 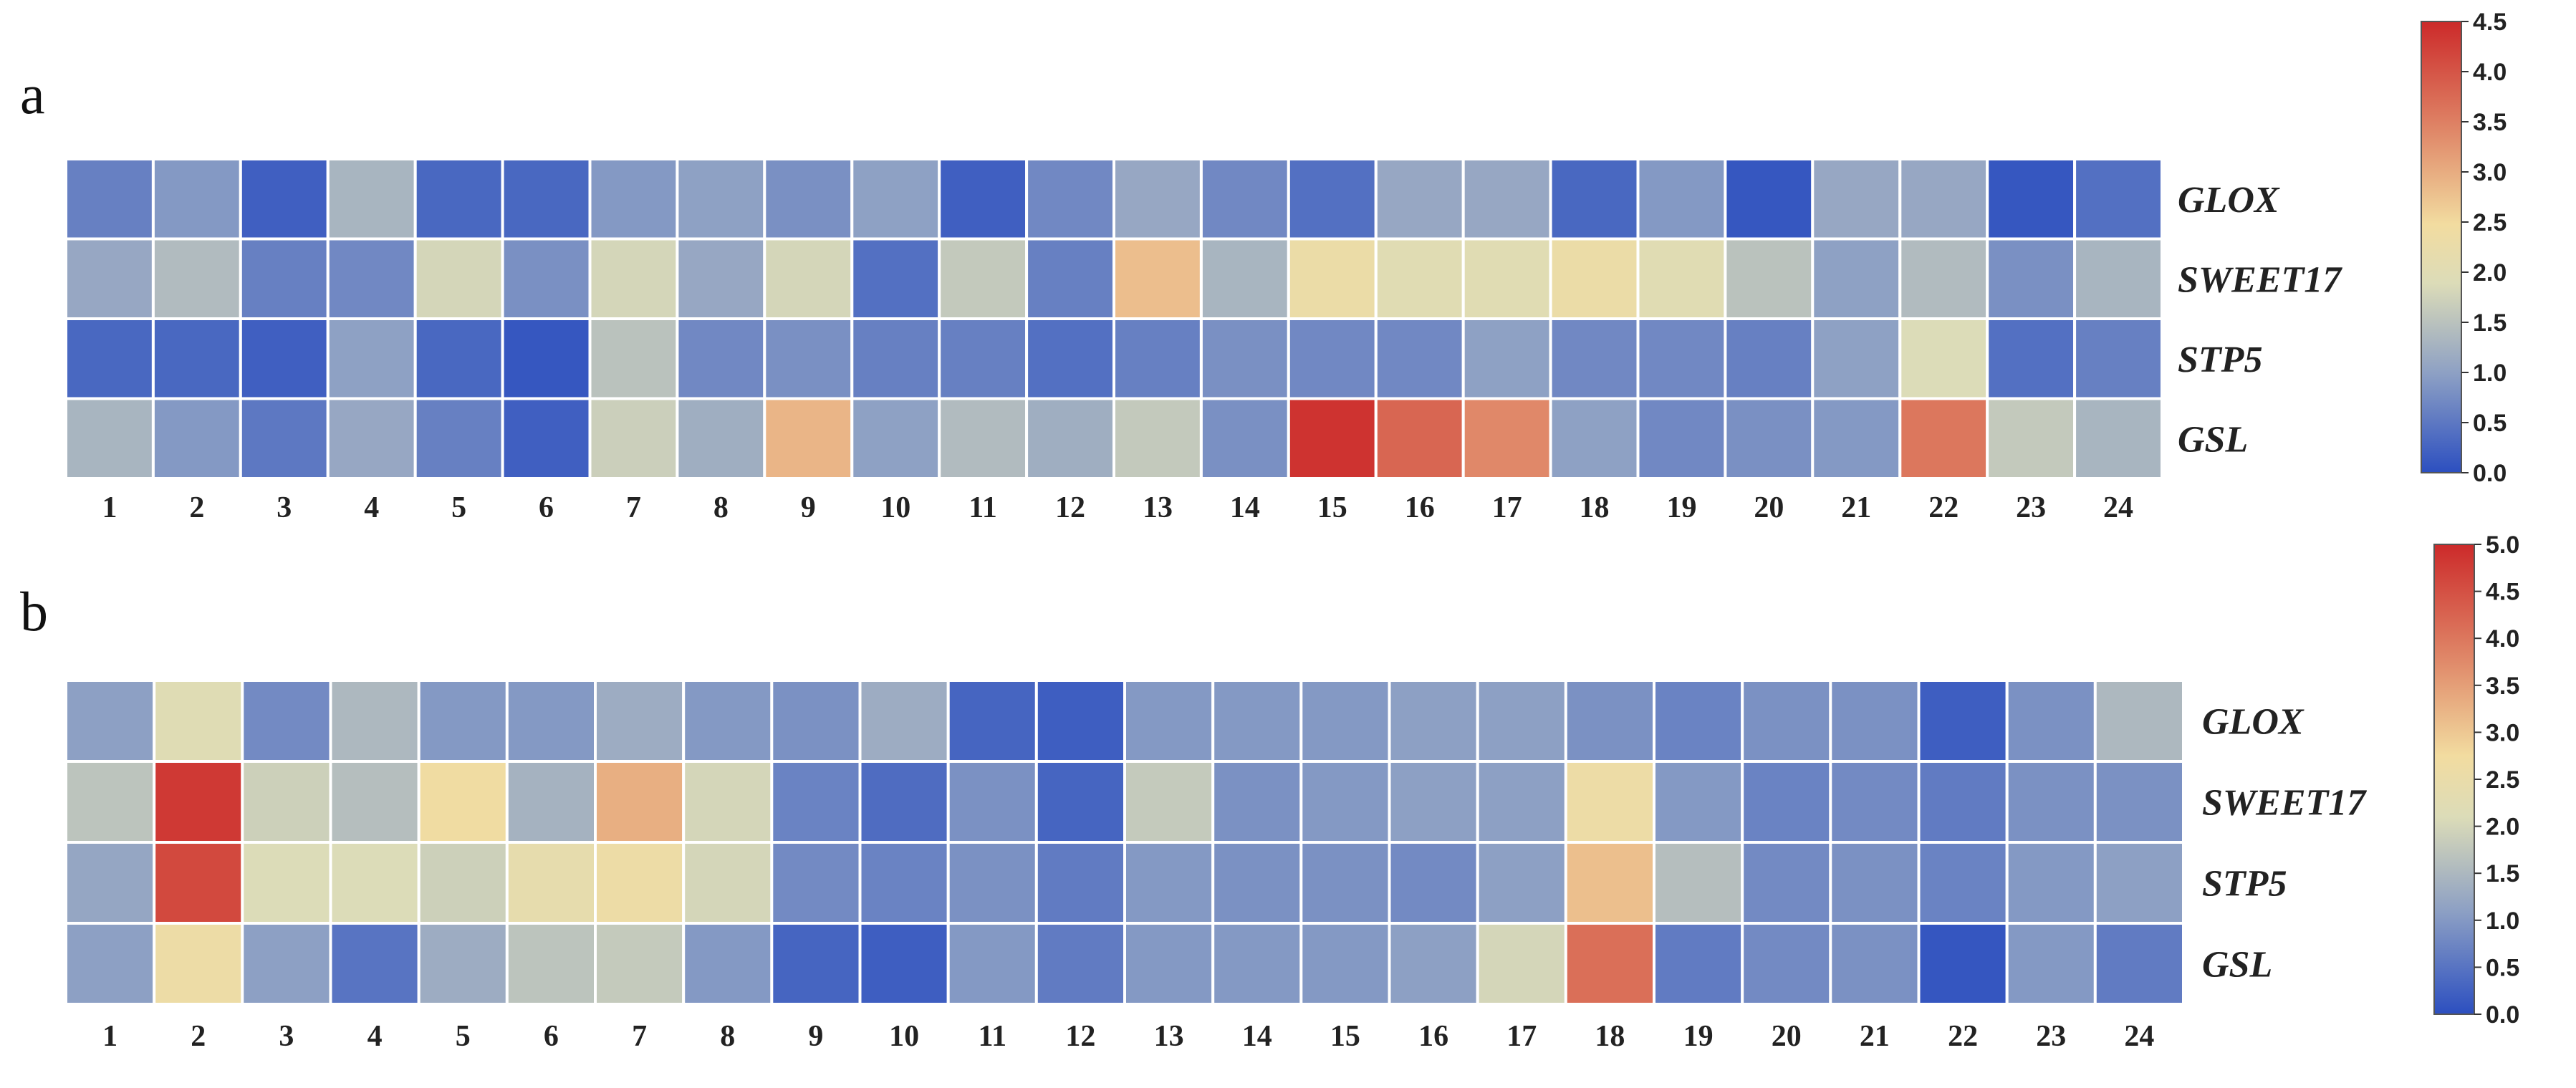 I want to click on column-label: 17, so click(x=1507, y=507).